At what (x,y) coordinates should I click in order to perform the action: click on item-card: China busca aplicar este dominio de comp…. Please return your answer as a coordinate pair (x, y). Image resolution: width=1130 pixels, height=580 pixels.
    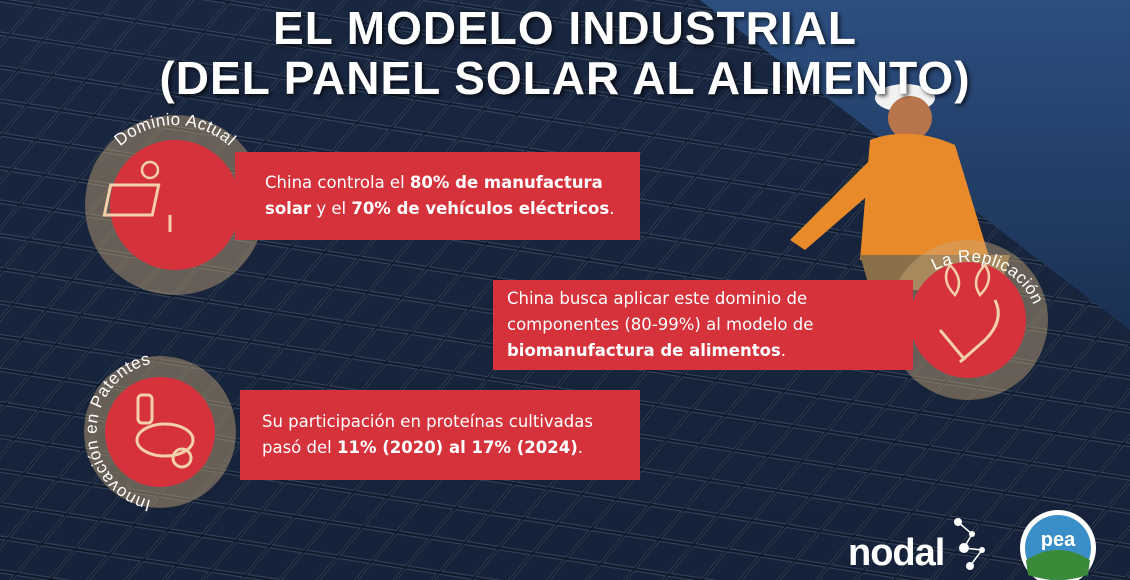
    Looking at the image, I should click on (703, 325).